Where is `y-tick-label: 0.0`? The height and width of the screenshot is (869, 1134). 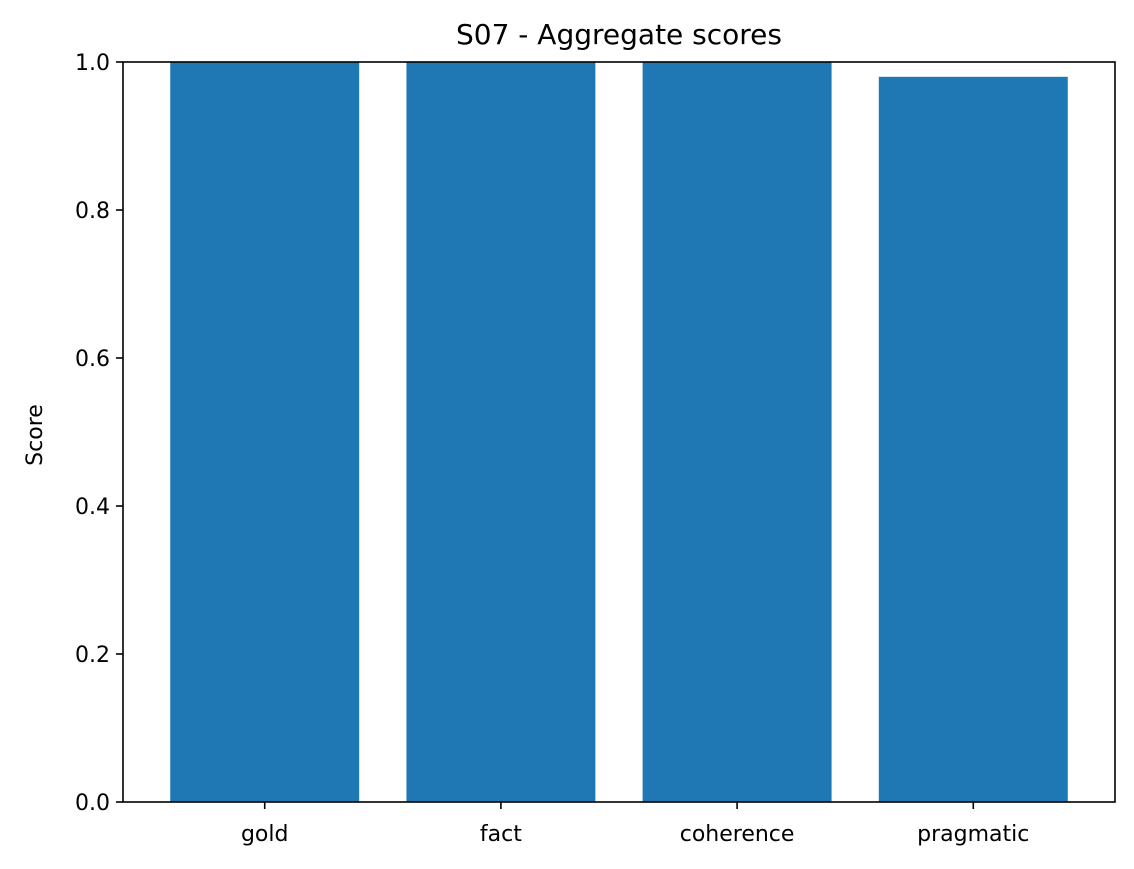
y-tick-label: 0.0 is located at coordinates (92, 803).